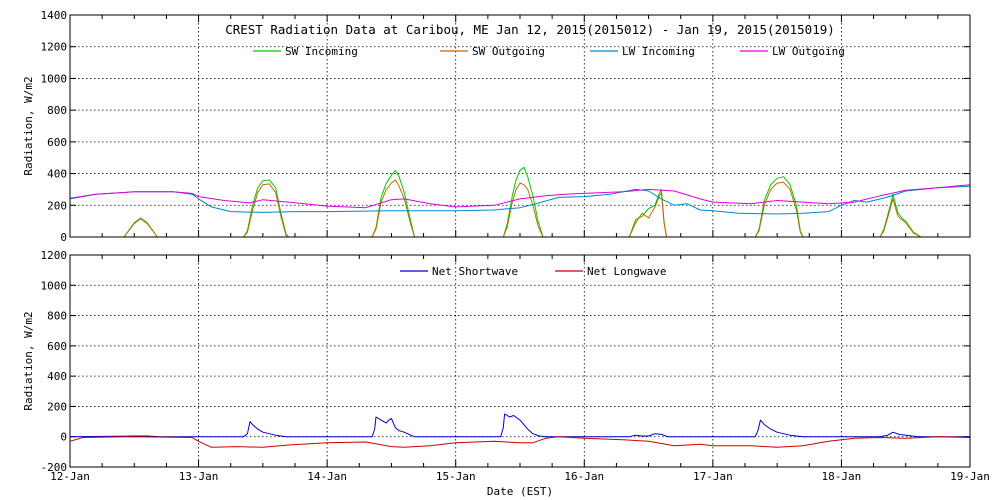  I want to click on series-line-lw-incoming, so click(520, 200).